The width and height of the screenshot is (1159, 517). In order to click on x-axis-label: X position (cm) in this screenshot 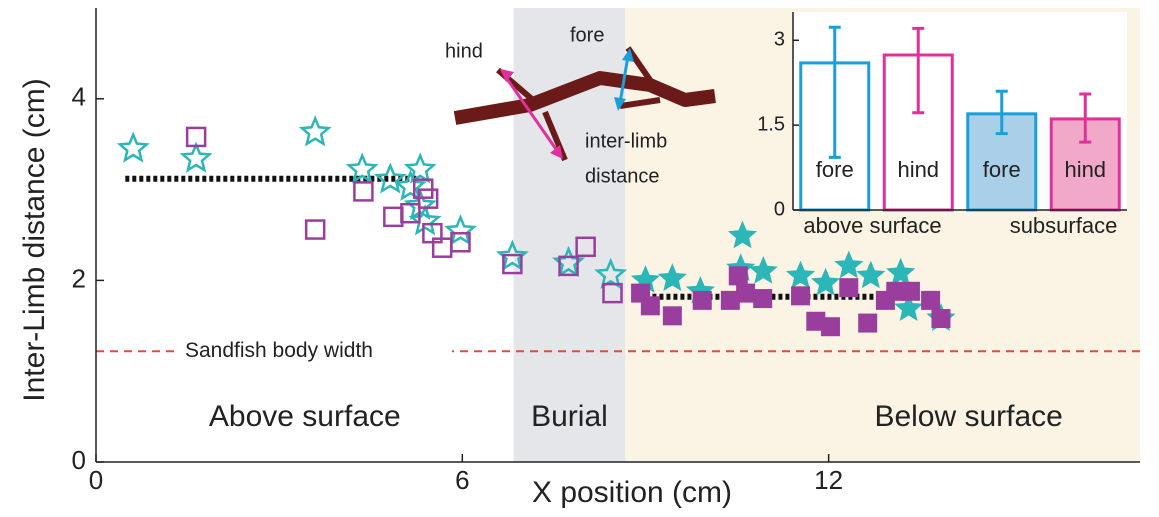, I will do `click(632, 492)`.